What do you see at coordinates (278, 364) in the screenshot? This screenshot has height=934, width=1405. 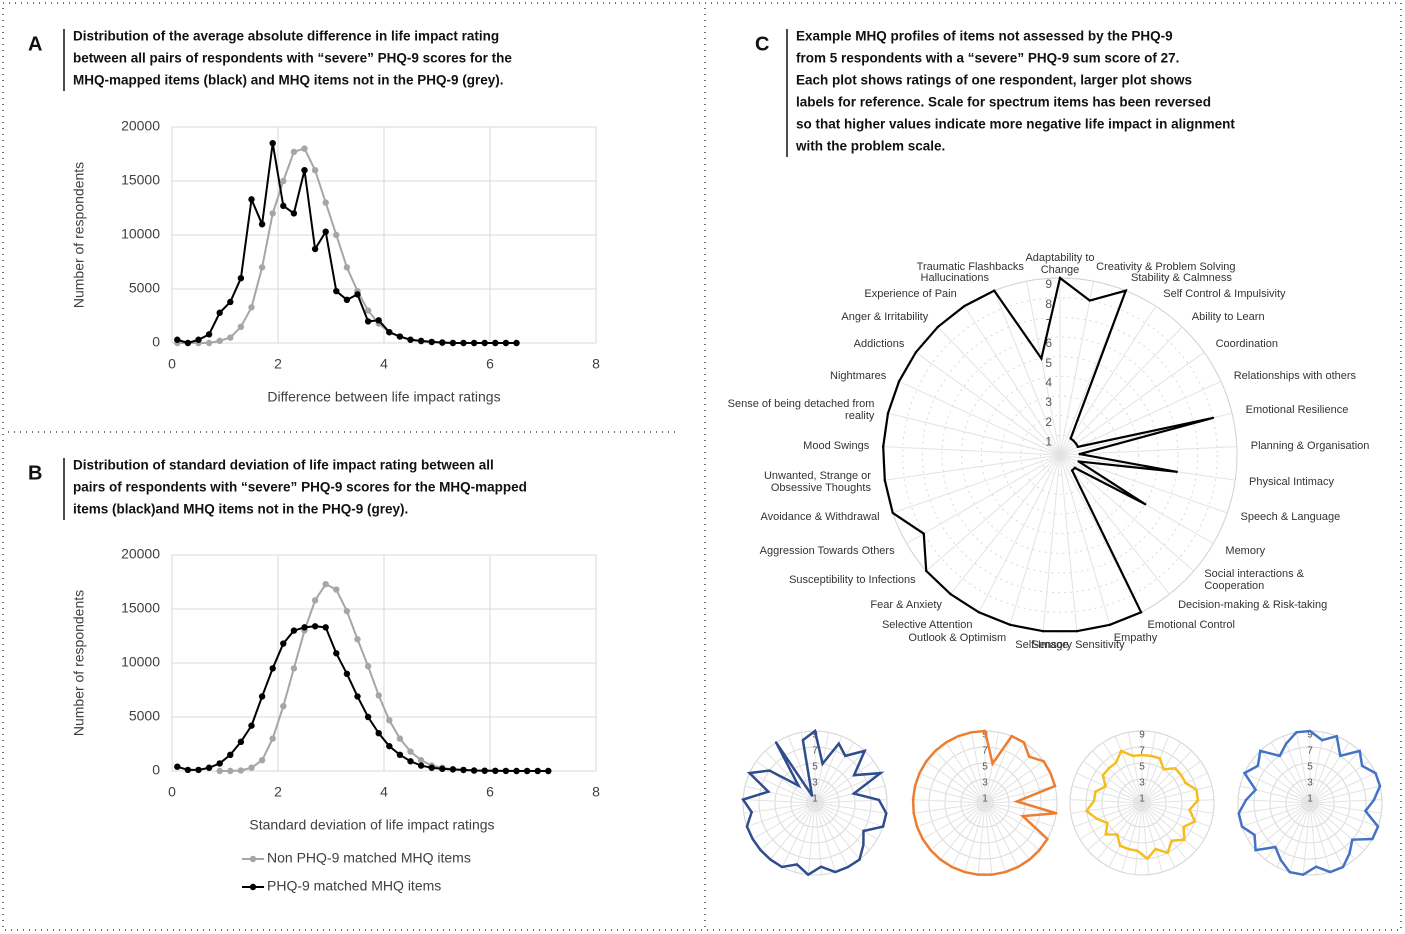 I see `x-tick-label: 2` at bounding box center [278, 364].